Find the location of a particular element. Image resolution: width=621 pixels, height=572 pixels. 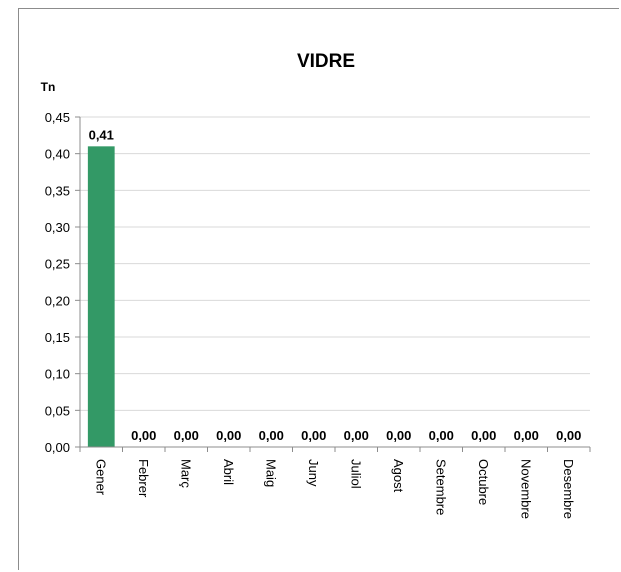

chart-title: VIDRE is located at coordinates (326, 61).